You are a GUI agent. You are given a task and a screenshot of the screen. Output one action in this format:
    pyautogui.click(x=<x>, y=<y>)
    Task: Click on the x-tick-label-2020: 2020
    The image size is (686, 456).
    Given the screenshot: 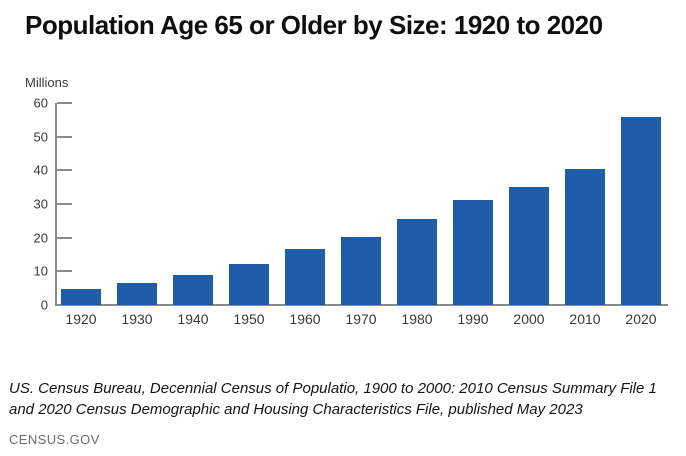 What is the action you would take?
    pyautogui.click(x=641, y=319)
    